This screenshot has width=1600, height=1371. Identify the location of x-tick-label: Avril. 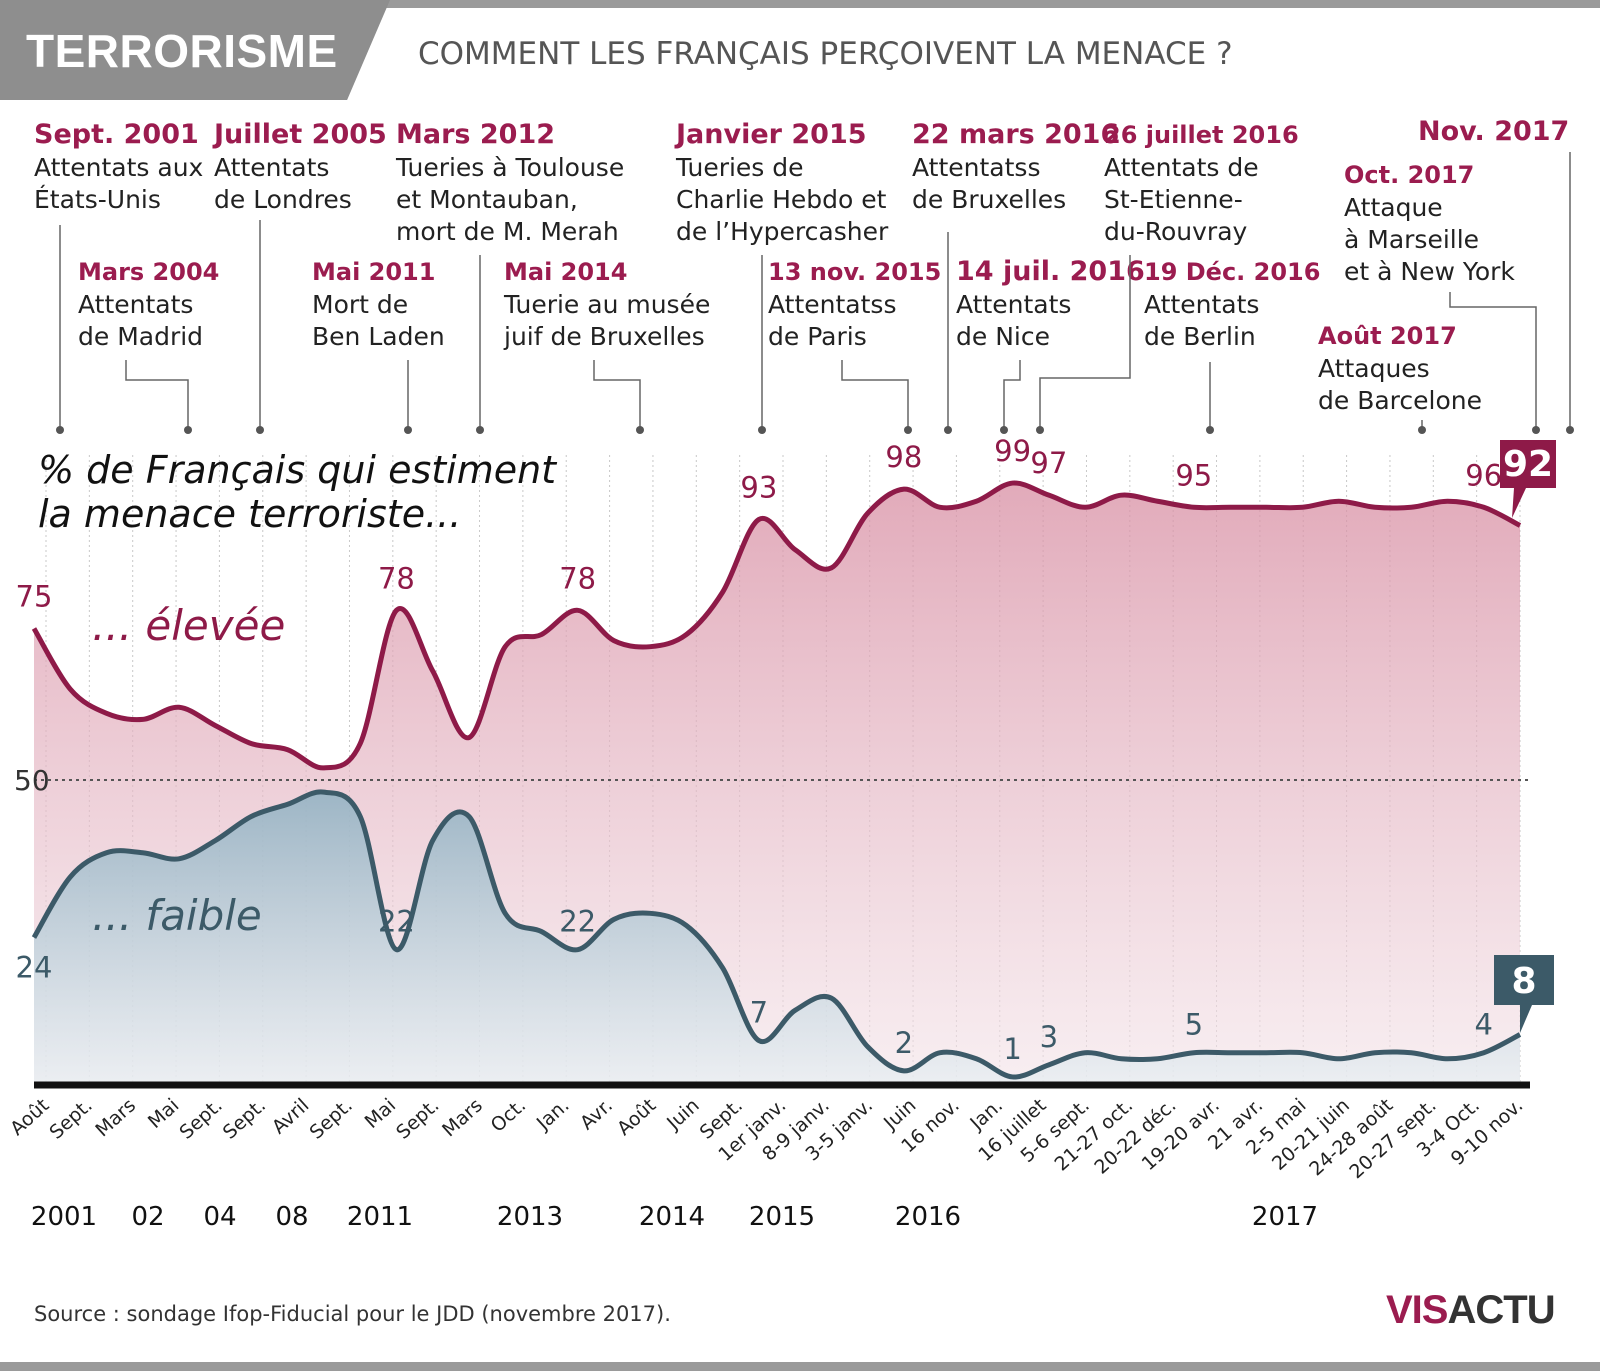
(291, 1116).